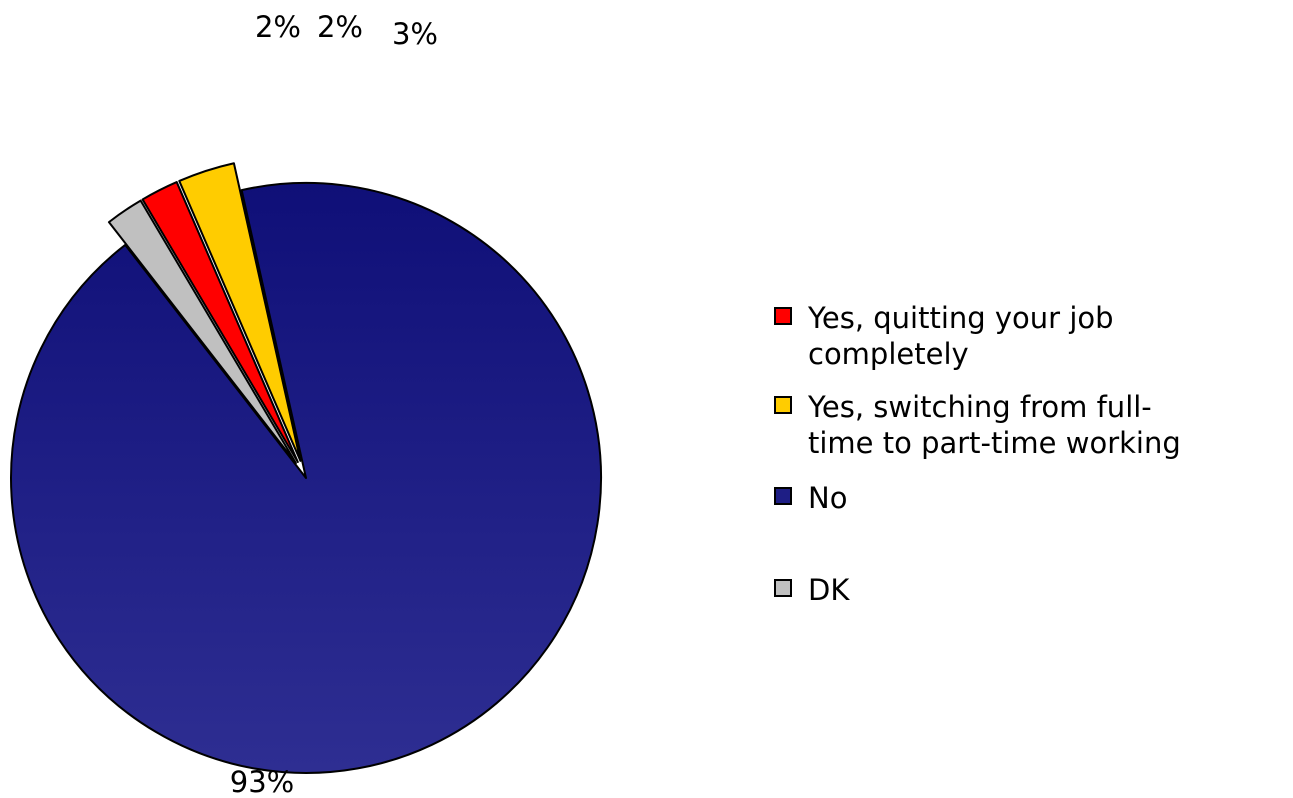 This screenshot has height=798, width=1293. Describe the element at coordinates (415, 34) in the screenshot. I see `data-label-yes-switching-from-full-time-to-part-time-working: 3%` at that location.